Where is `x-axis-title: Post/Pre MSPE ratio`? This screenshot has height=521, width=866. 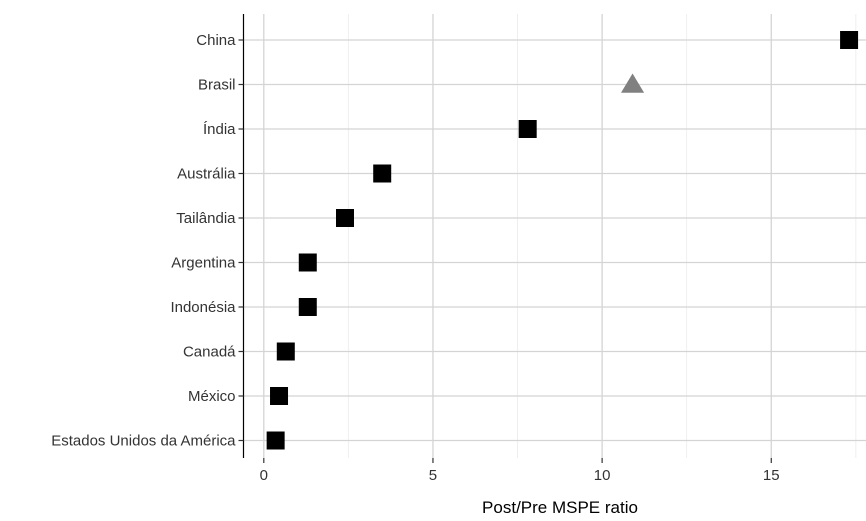
x-axis-title: Post/Pre MSPE ratio is located at coordinates (560, 507).